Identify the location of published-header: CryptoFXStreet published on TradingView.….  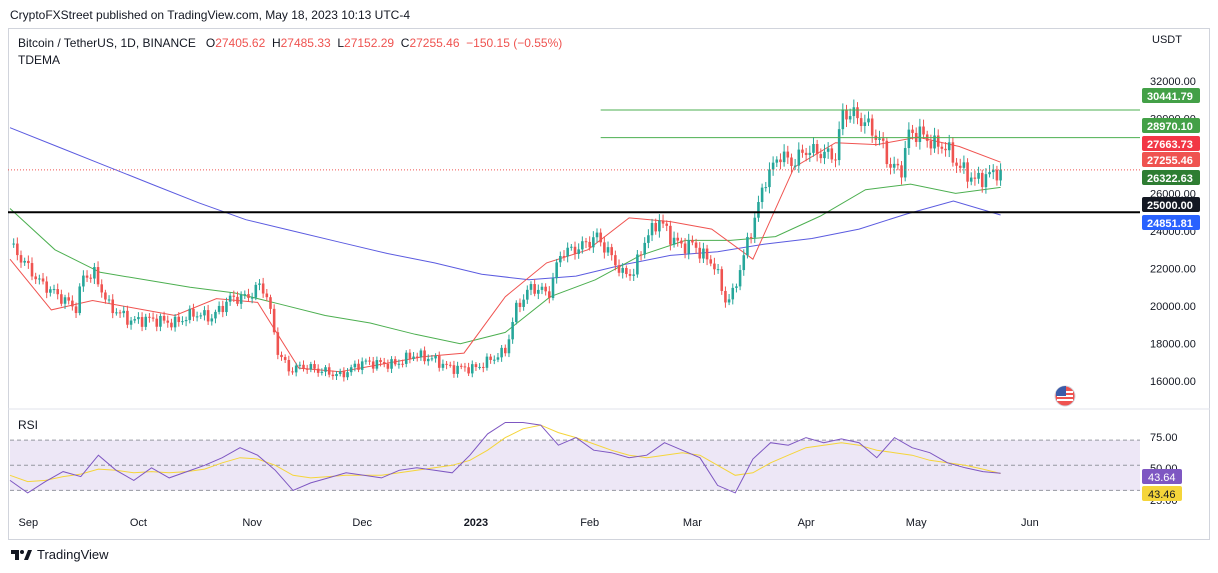
(210, 15).